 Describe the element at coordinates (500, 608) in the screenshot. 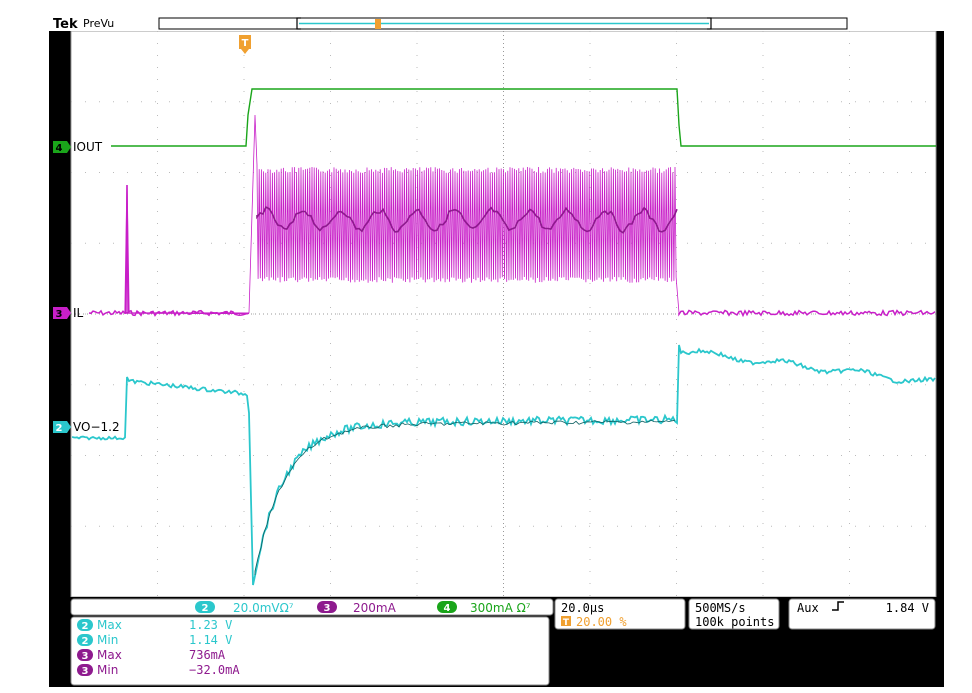

I see `svg-text: 300mA Ω⁷` at that location.